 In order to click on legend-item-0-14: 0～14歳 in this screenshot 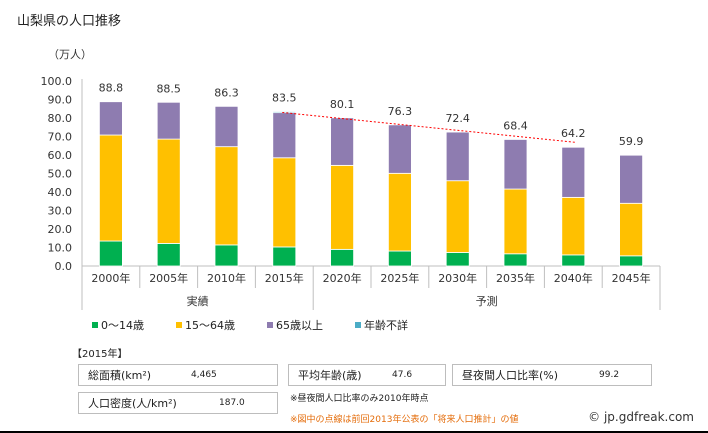, I will do `click(118, 325)`.